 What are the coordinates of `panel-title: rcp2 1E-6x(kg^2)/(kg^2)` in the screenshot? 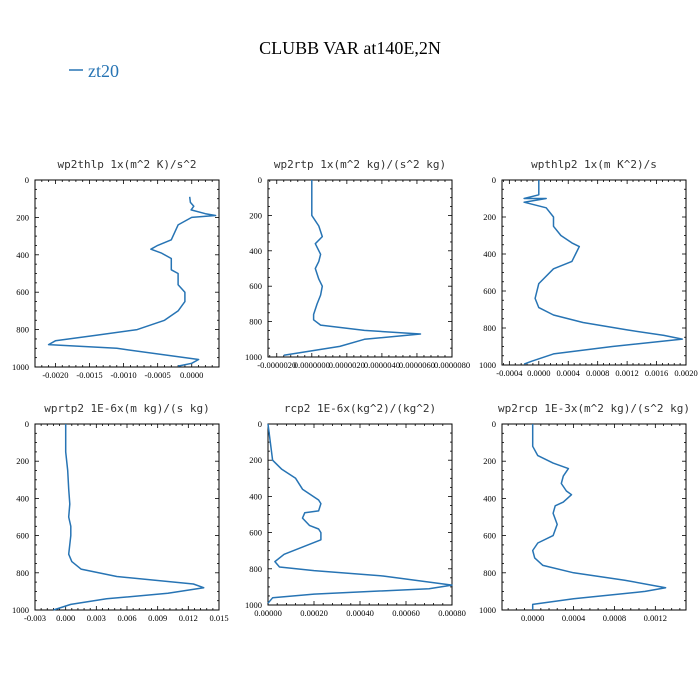 It's located at (360, 408).